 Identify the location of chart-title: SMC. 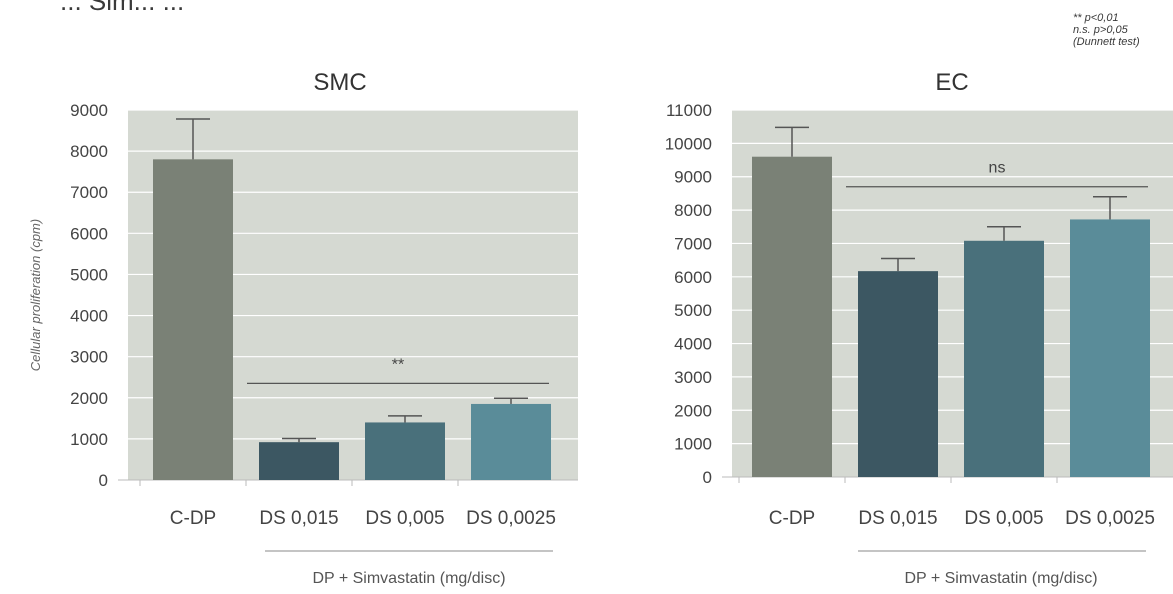
(339, 82).